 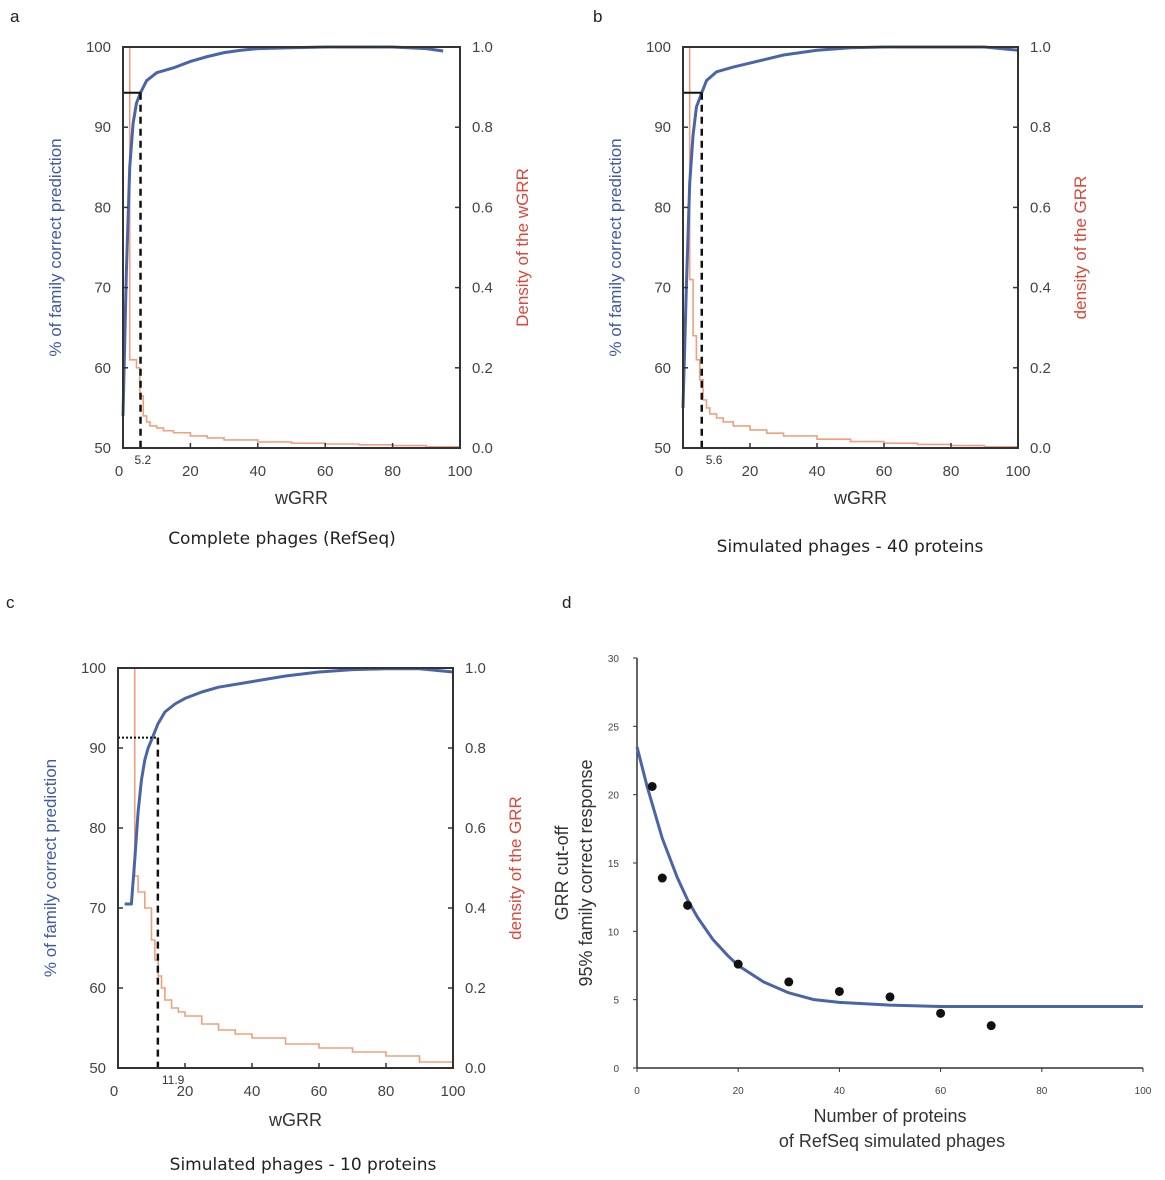 I want to click on cutoff-label: 5.2, so click(x=143, y=460).